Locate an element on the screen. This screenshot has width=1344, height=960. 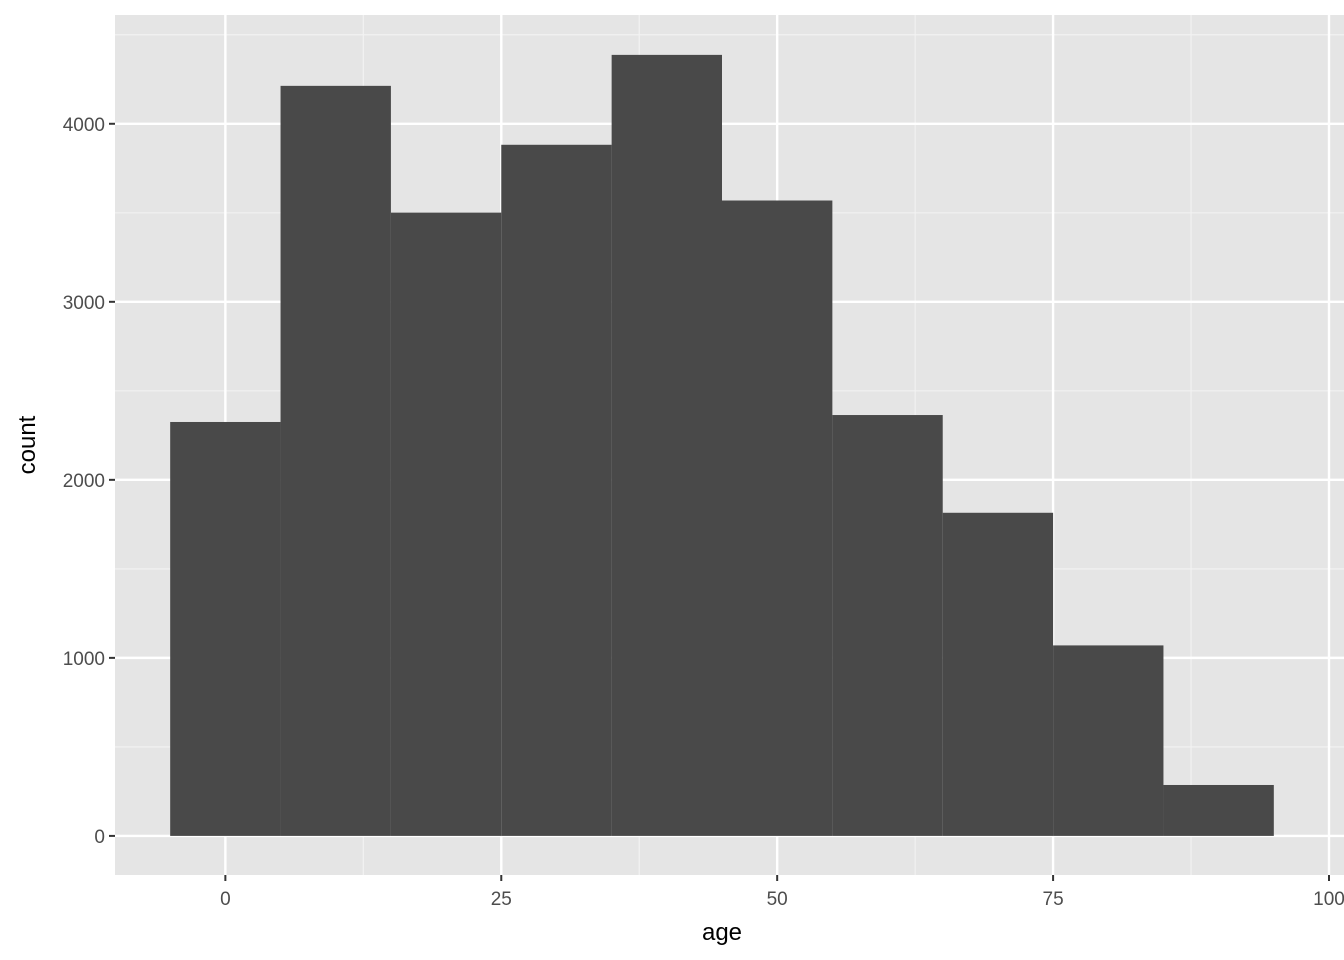
x-axis-title: age is located at coordinates (722, 932).